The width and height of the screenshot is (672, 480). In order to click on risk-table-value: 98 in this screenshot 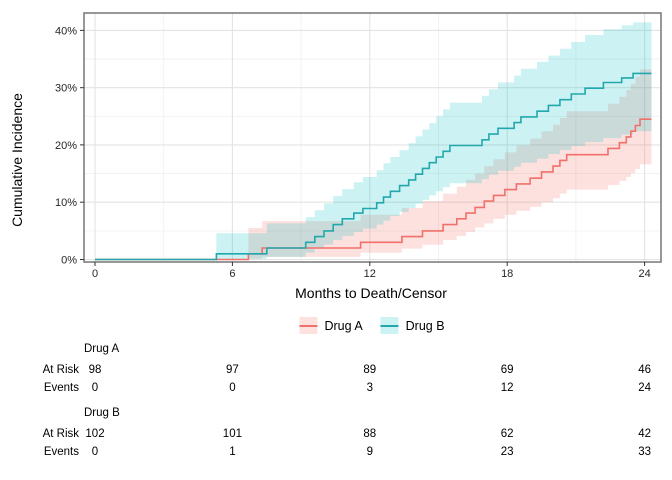, I will do `click(95, 370)`.